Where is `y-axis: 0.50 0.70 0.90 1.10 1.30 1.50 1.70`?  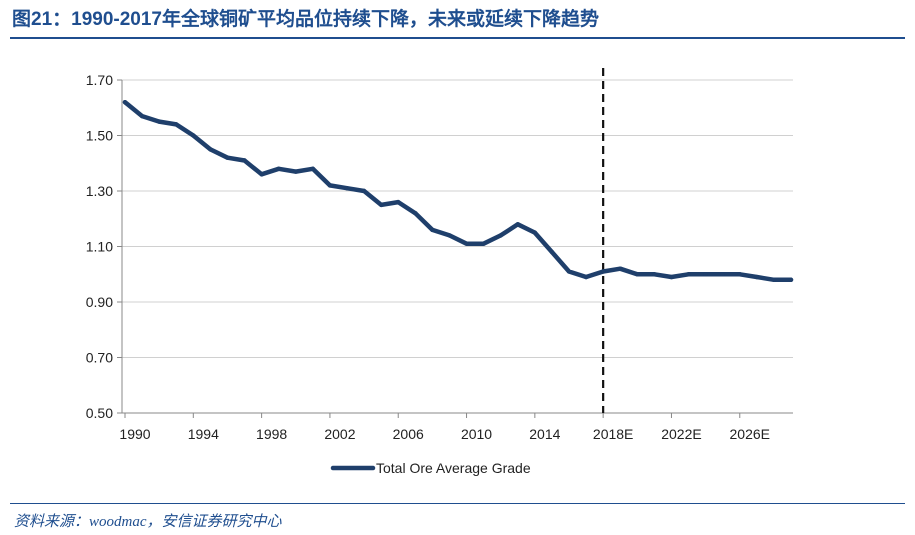
y-axis: 0.50 0.70 0.90 1.10 1.30 1.50 1.70 is located at coordinates (104, 246).